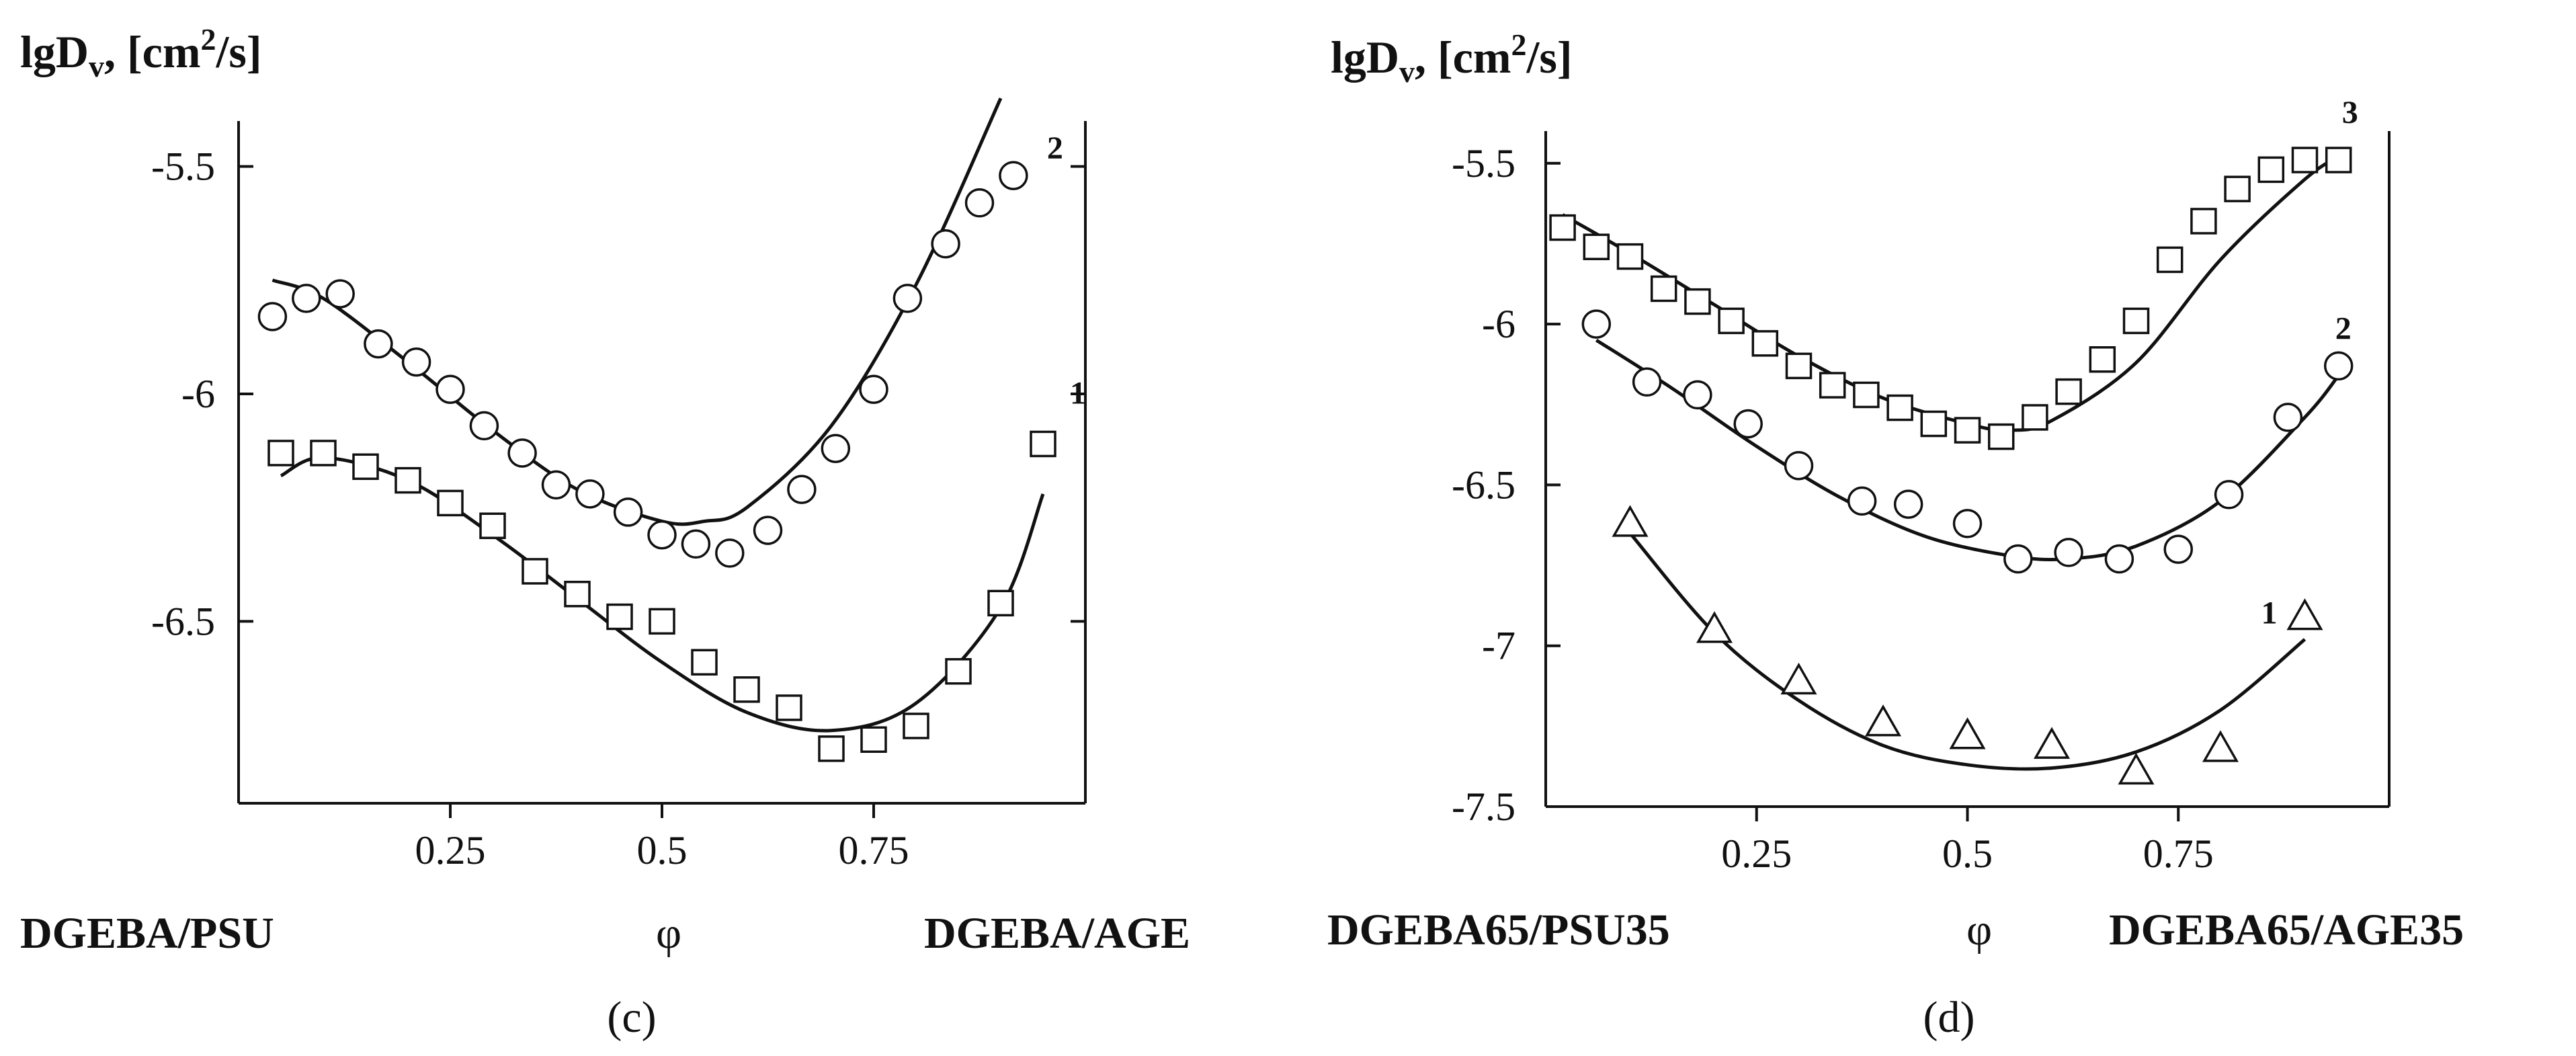 This screenshot has height=1056, width=2576. Describe the element at coordinates (1483, 164) in the screenshot. I see `panel-d-ytick-label: -5.5` at that location.